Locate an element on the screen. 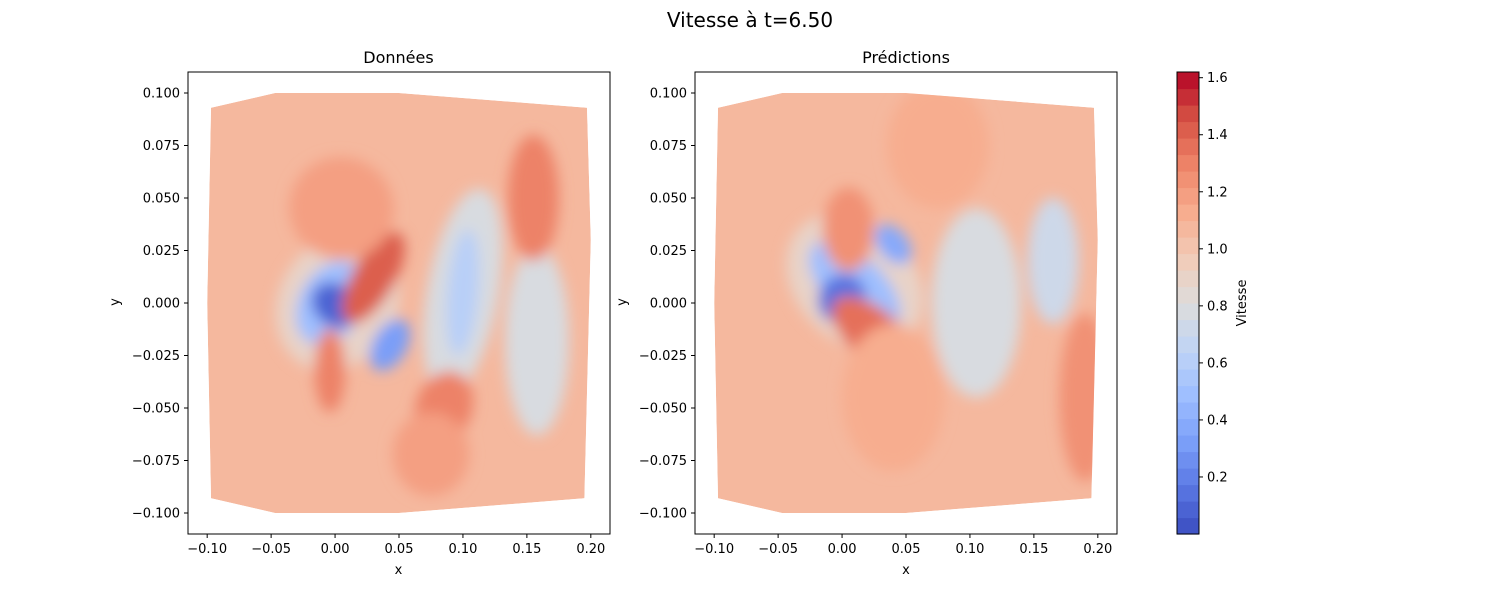 This screenshot has height=600, width=1500. colorbar-tick-label: 1.4 is located at coordinates (1217, 135).